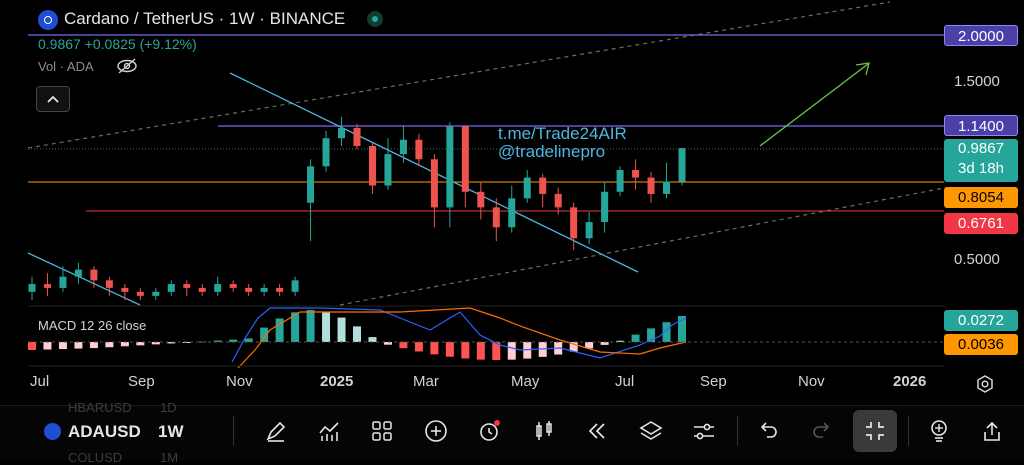  Describe the element at coordinates (66, 66) in the screenshot. I see `volume-label: Vol · ADA` at that location.